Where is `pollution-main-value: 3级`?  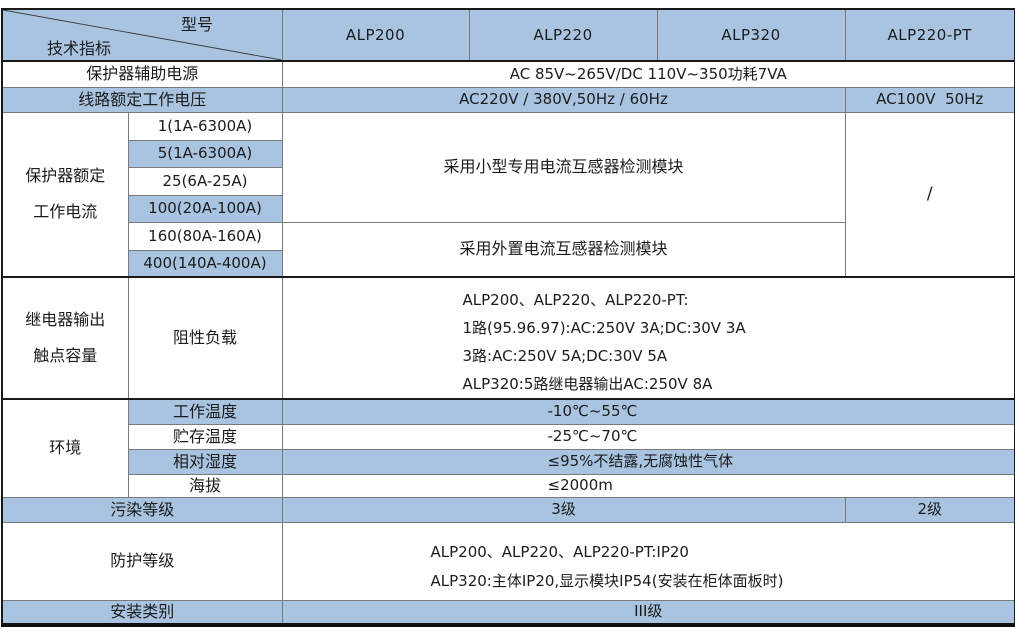
pollution-main-value: 3级 is located at coordinates (563, 509).